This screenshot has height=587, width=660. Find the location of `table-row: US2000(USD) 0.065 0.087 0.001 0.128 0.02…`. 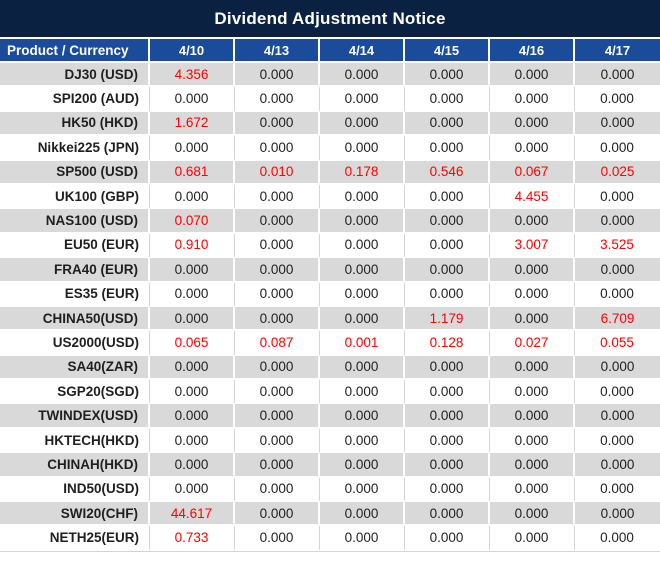

table-row: US2000(USD) 0.065 0.087 0.001 0.128 0.02… is located at coordinates (330, 343).